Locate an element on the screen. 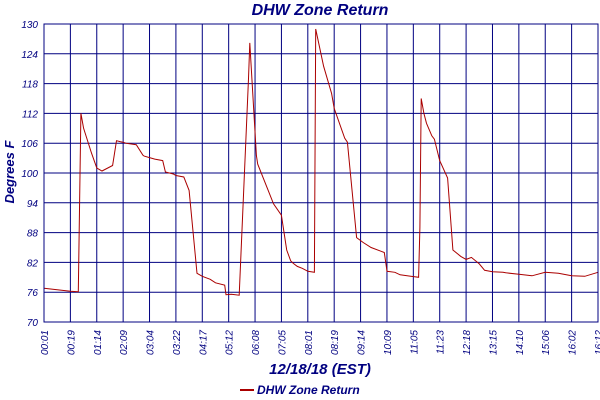 The width and height of the screenshot is (600, 400). x-tick-label: 00:01 is located at coordinates (45, 342).